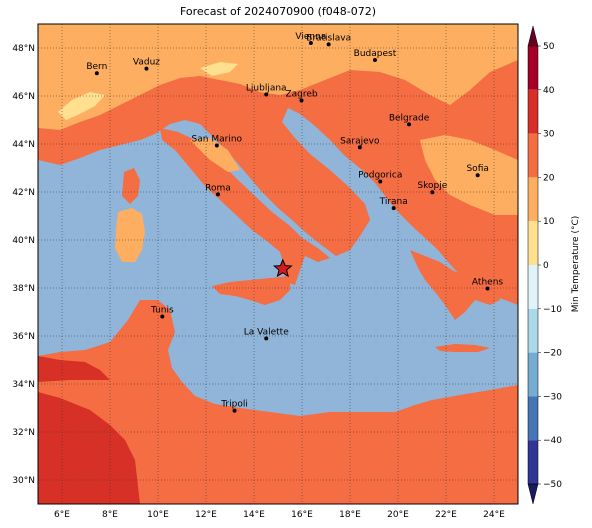 The image size is (592, 528). What do you see at coordinates (552, 310) in the screenshot?
I see `colorbar-tick-label: −10` at bounding box center [552, 310].